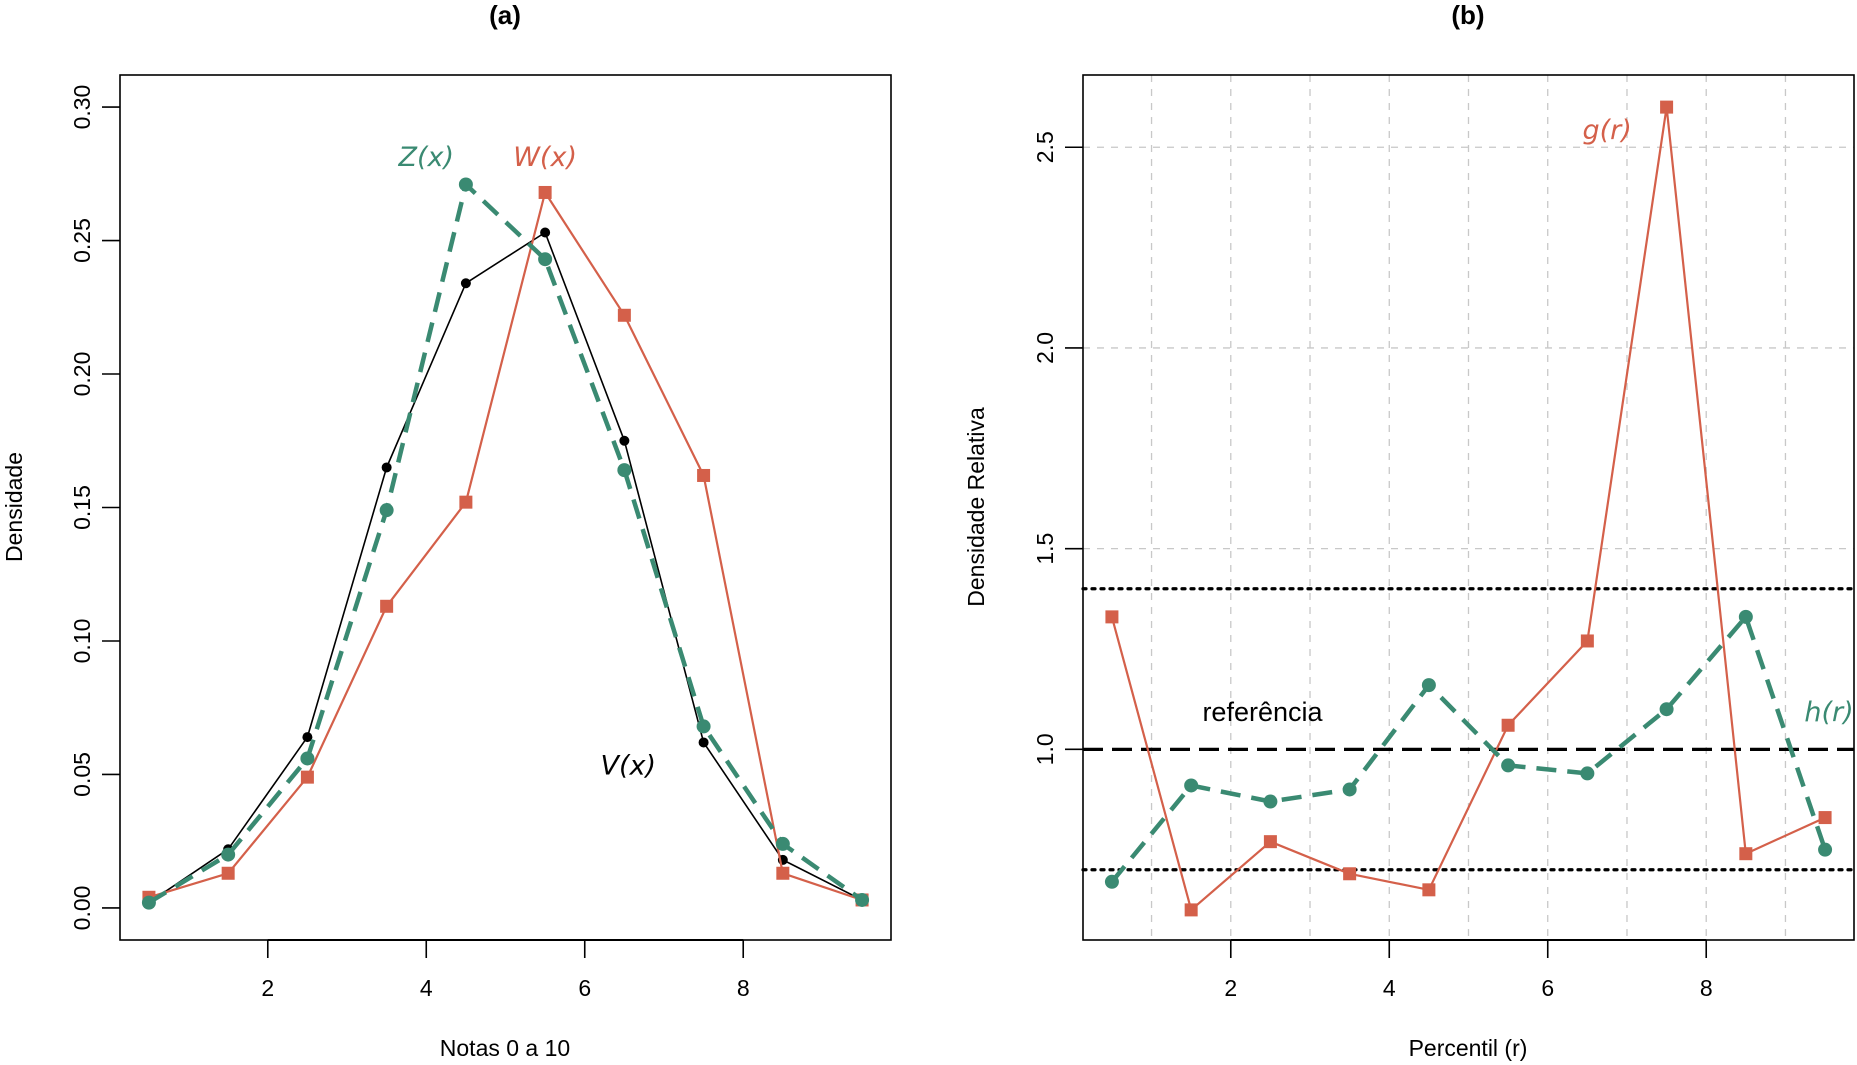 The height and width of the screenshot is (1065, 1857). I want to click on y-tick-label: 0.30, so click(82, 107).